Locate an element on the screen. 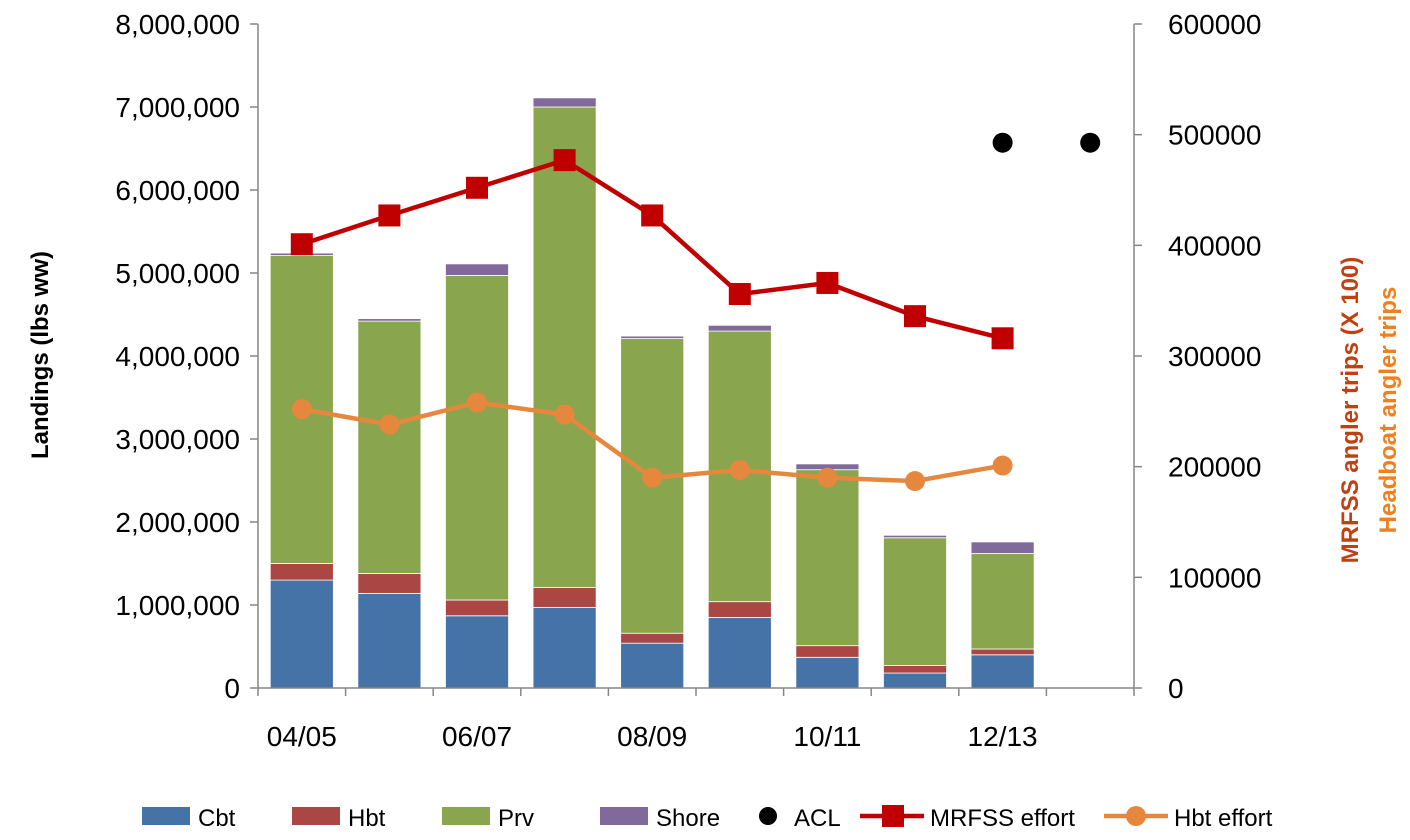 This screenshot has width=1410, height=840. legend-swatch-marker-hbt-effort is located at coordinates (1136, 816).